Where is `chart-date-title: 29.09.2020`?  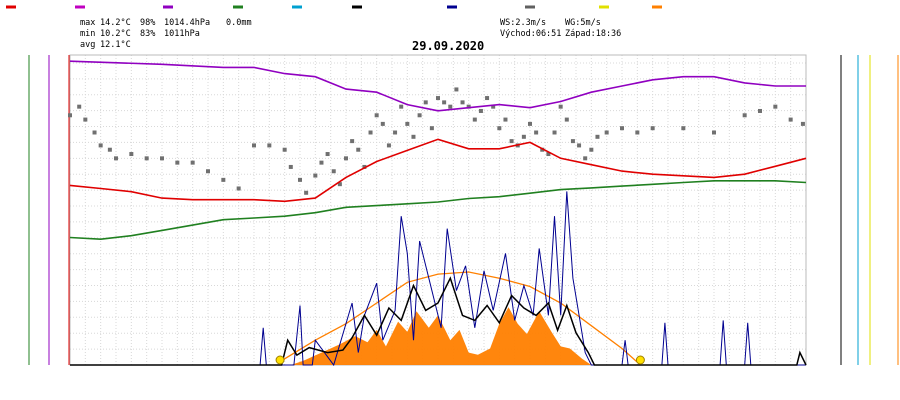 chart-date-title: 29.09.2020 is located at coordinates (448, 46).